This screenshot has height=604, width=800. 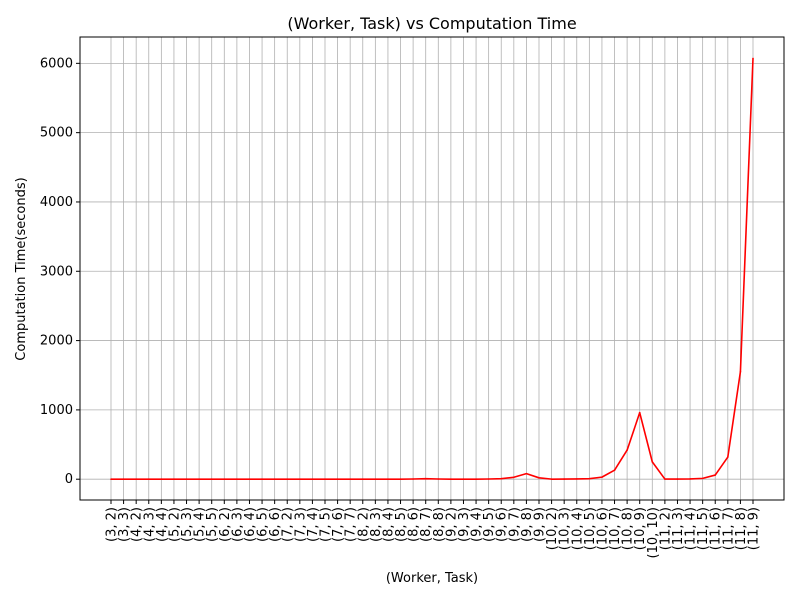 What do you see at coordinates (56, 410) in the screenshot?
I see `y-tick-label: 1000` at bounding box center [56, 410].